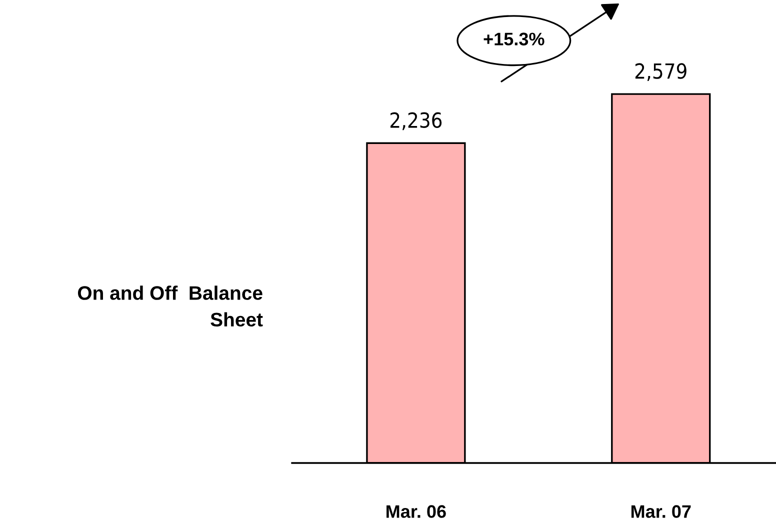  I want to click on y-axis-title: On and Off Balance Sheet, so click(170, 306).